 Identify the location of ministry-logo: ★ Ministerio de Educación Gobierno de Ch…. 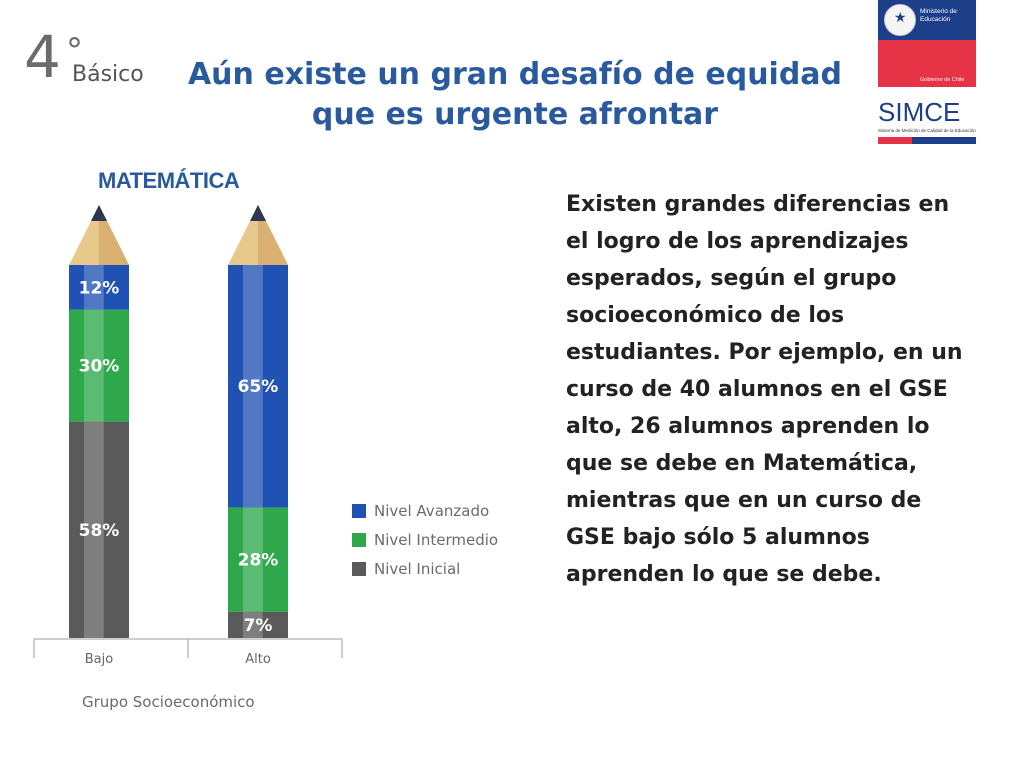
(927, 43).